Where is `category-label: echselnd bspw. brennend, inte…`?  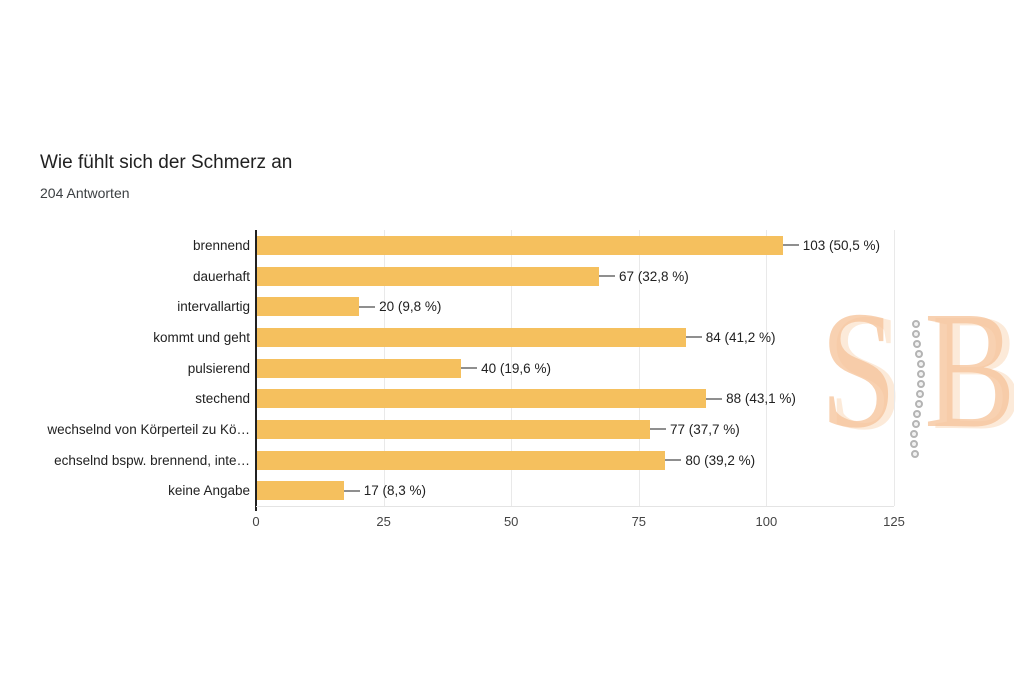
category-label: echselnd bspw. brennend, inte… is located at coordinates (152, 460).